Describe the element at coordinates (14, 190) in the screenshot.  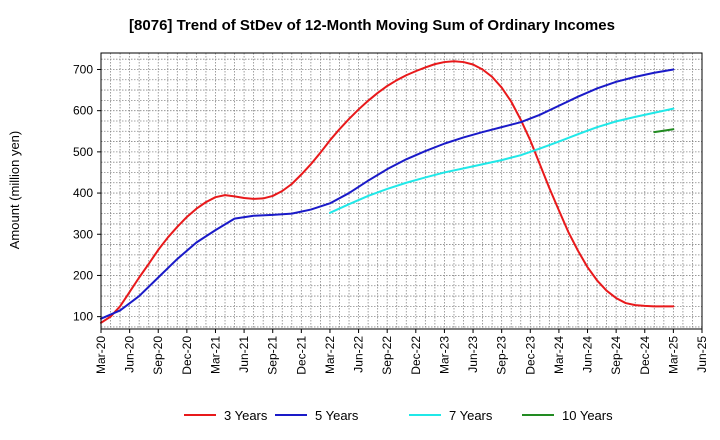
I see `y-axis-label: Amount (million yen)` at that location.